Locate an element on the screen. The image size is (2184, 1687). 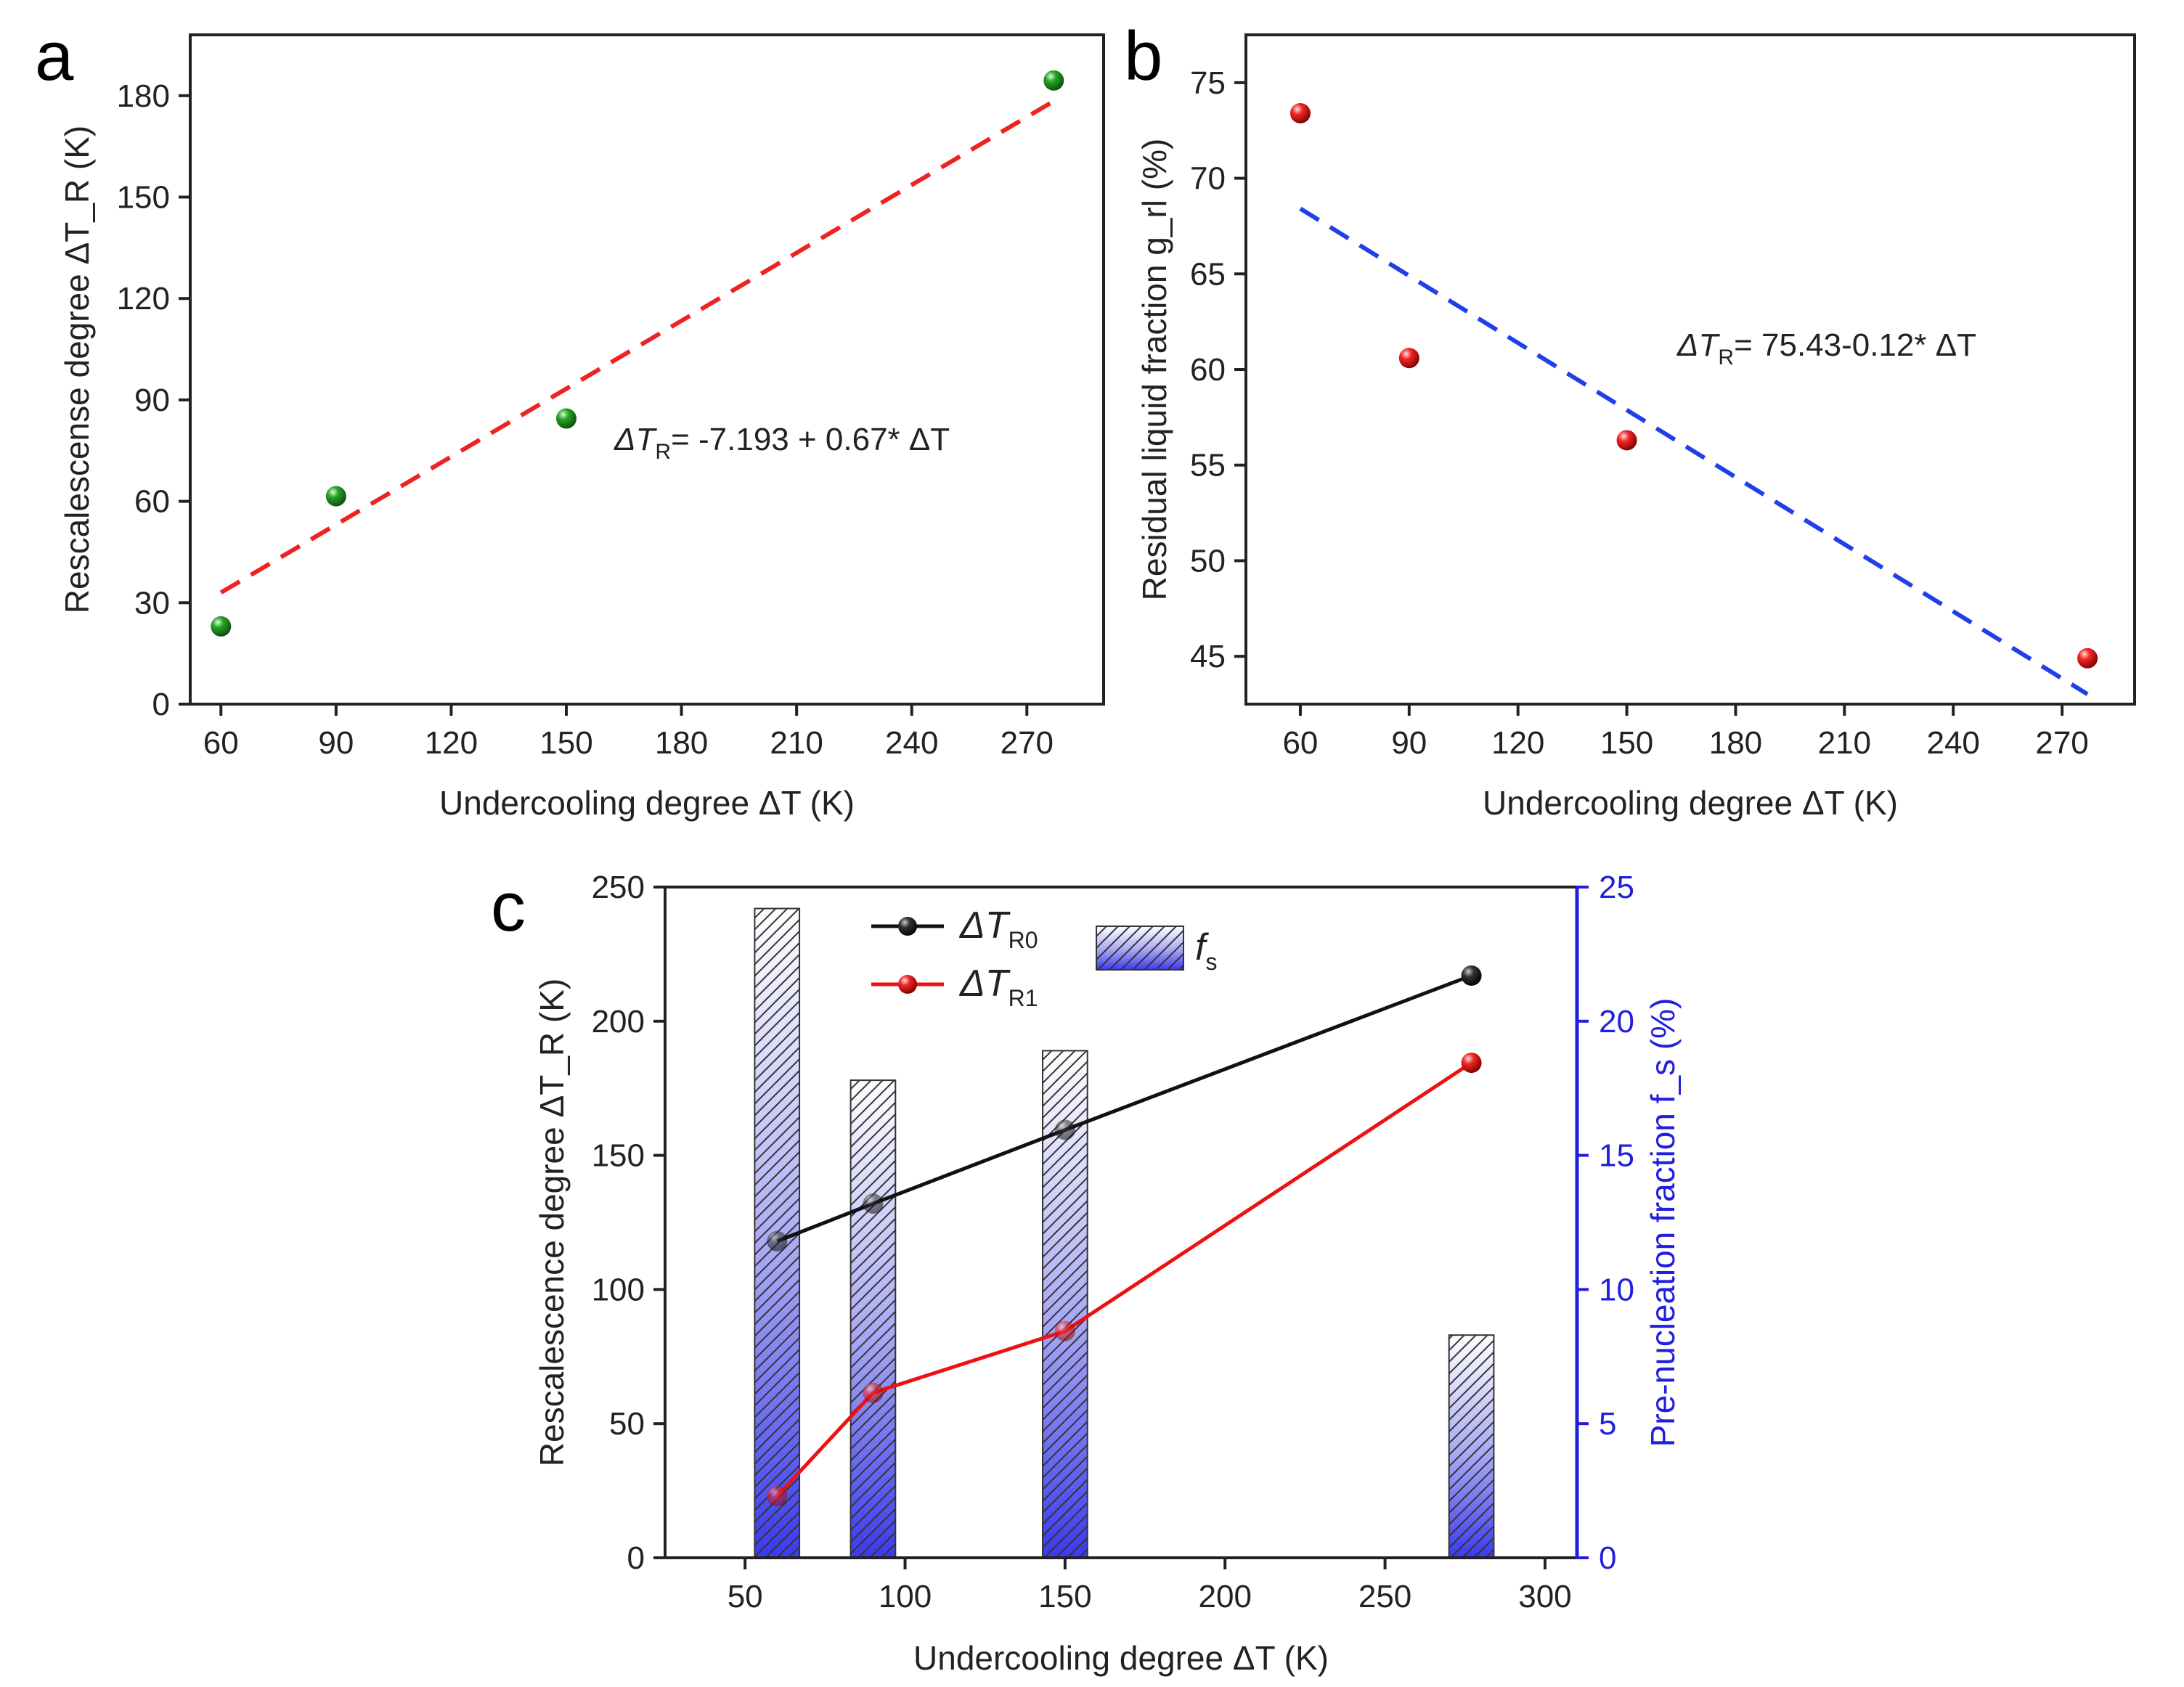
y-tick-label: 60 is located at coordinates (152, 502).